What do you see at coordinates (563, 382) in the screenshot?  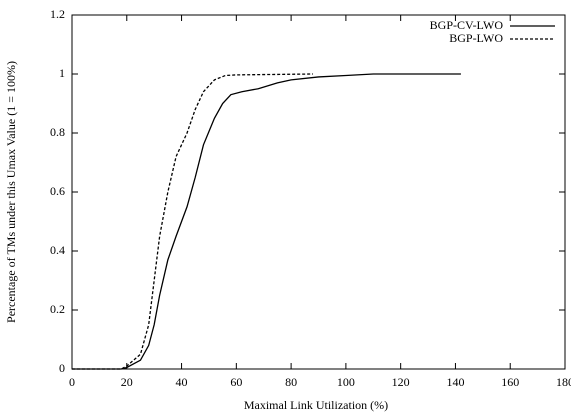 I see `x-tick-label: 180` at bounding box center [563, 382].